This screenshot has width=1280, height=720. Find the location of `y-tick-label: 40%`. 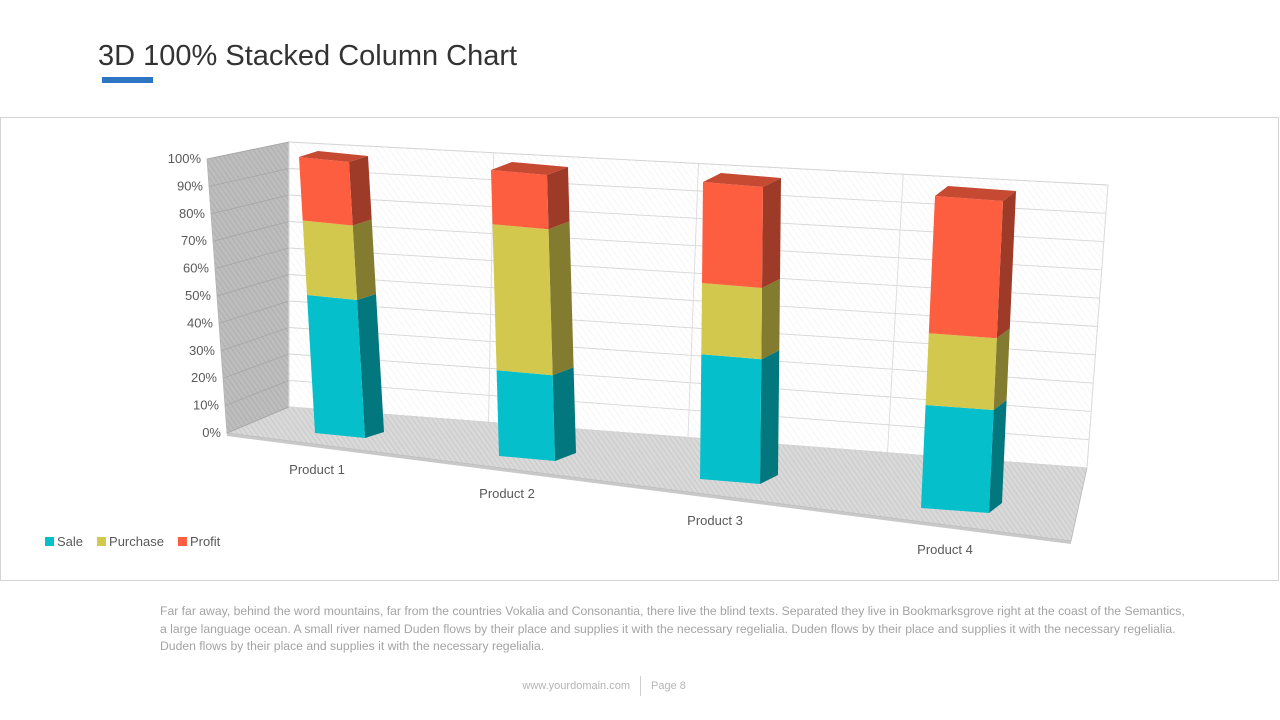

y-tick-label: 40% is located at coordinates (200, 322).